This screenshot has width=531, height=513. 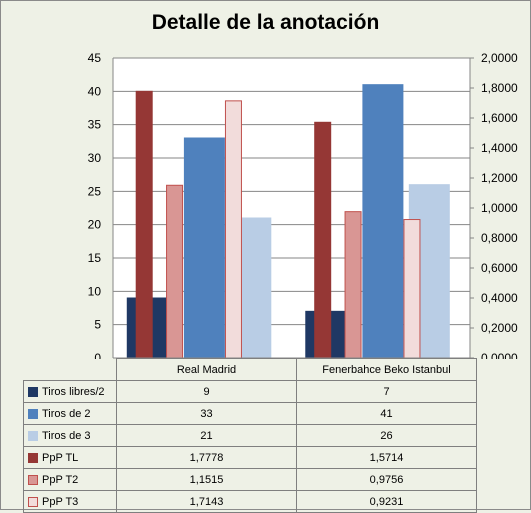 What do you see at coordinates (73, 391) in the screenshot?
I see `legend-label: Tiros libres/2` at bounding box center [73, 391].